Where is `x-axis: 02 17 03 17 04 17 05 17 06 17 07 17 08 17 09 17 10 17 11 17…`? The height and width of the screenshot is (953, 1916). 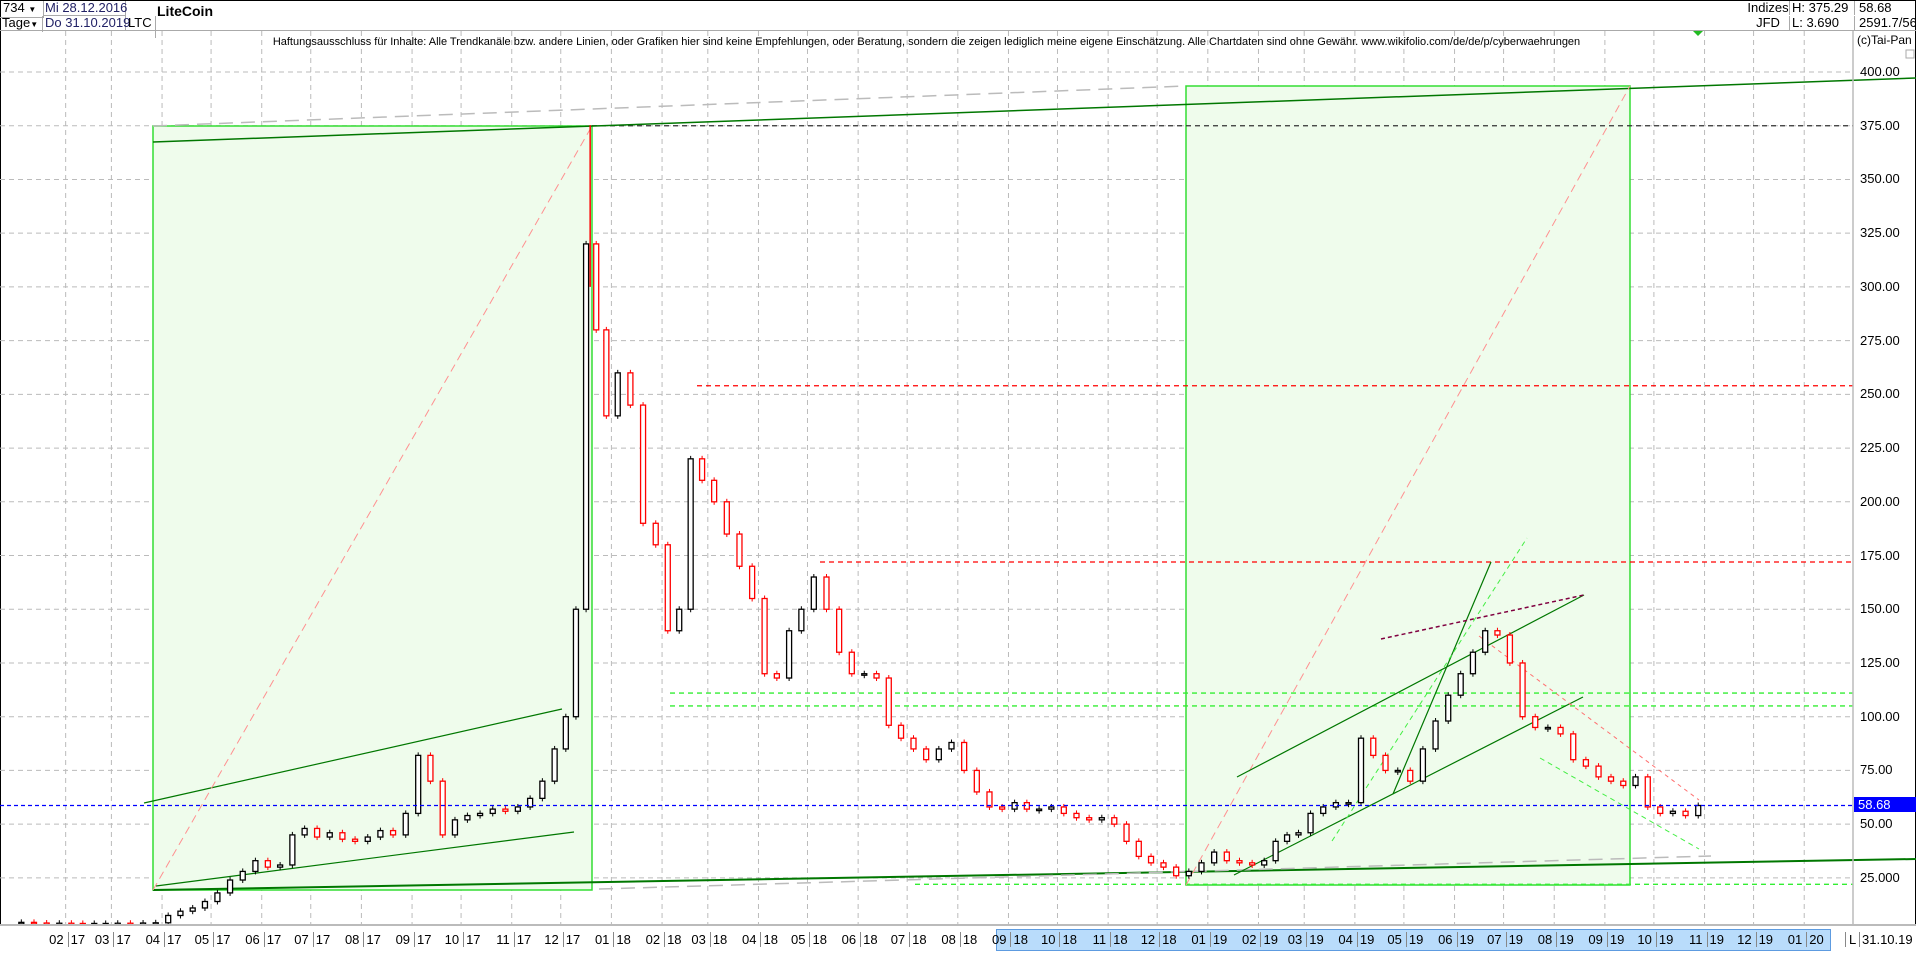
x-axis: 02 17 03 17 04 17 05 17 06 17 07 17 08 17 09 17 10 17 11 17… is located at coordinates (958, 938).